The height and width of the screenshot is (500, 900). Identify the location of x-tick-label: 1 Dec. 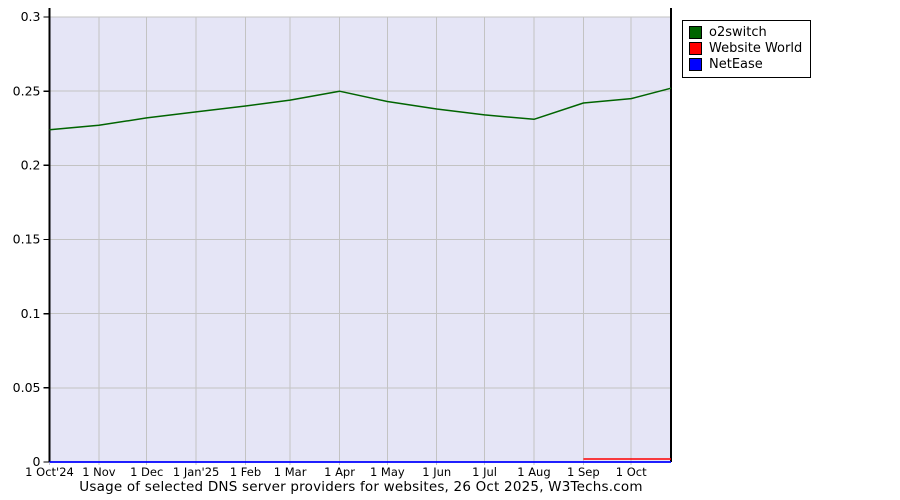
(146, 472).